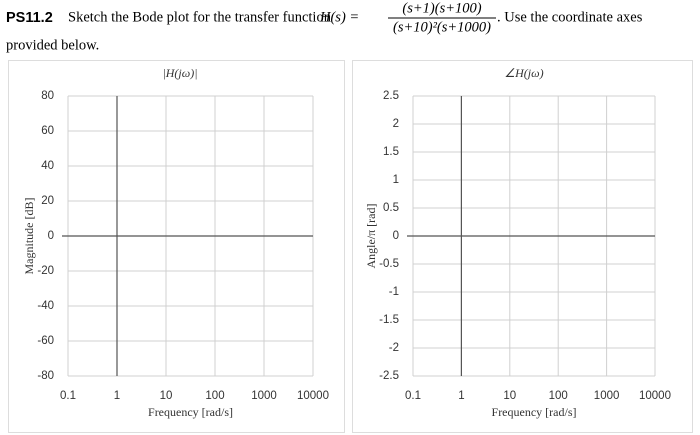 The height and width of the screenshot is (435, 700). What do you see at coordinates (47, 96) in the screenshot?
I see `y-tick-label: 80` at bounding box center [47, 96].